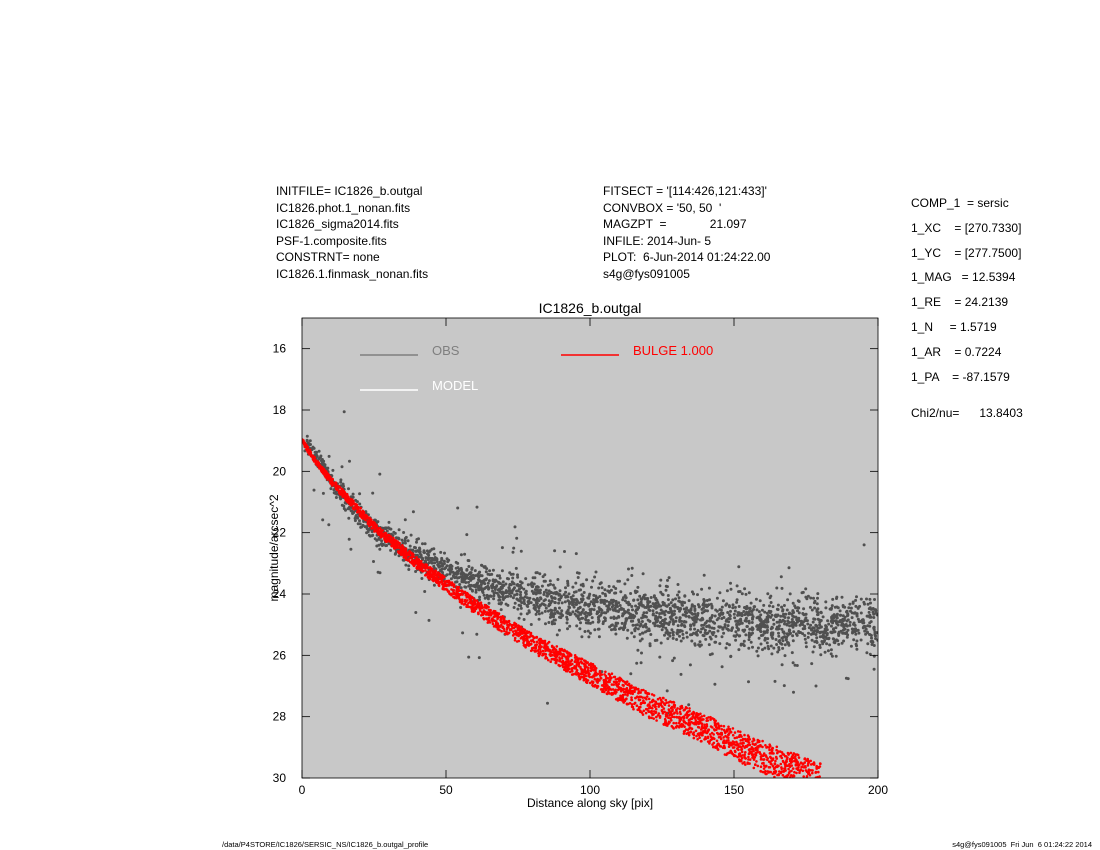 This screenshot has height=850, width=1100. I want to click on header-line: CONVBOX = '50, 50 ', so click(662, 207).